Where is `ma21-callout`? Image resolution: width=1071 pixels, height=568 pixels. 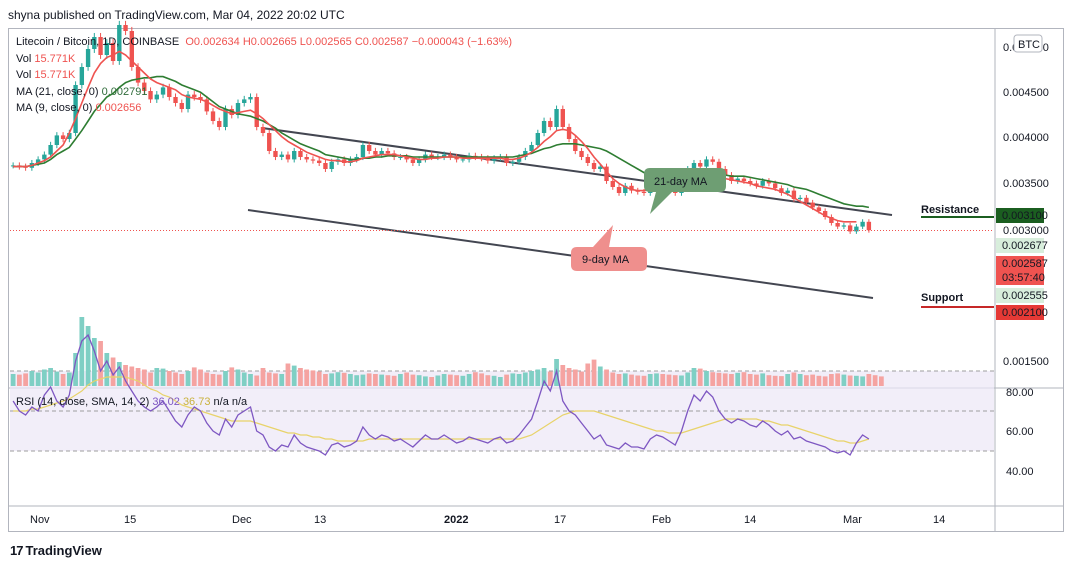 ma21-callout is located at coordinates (685, 191).